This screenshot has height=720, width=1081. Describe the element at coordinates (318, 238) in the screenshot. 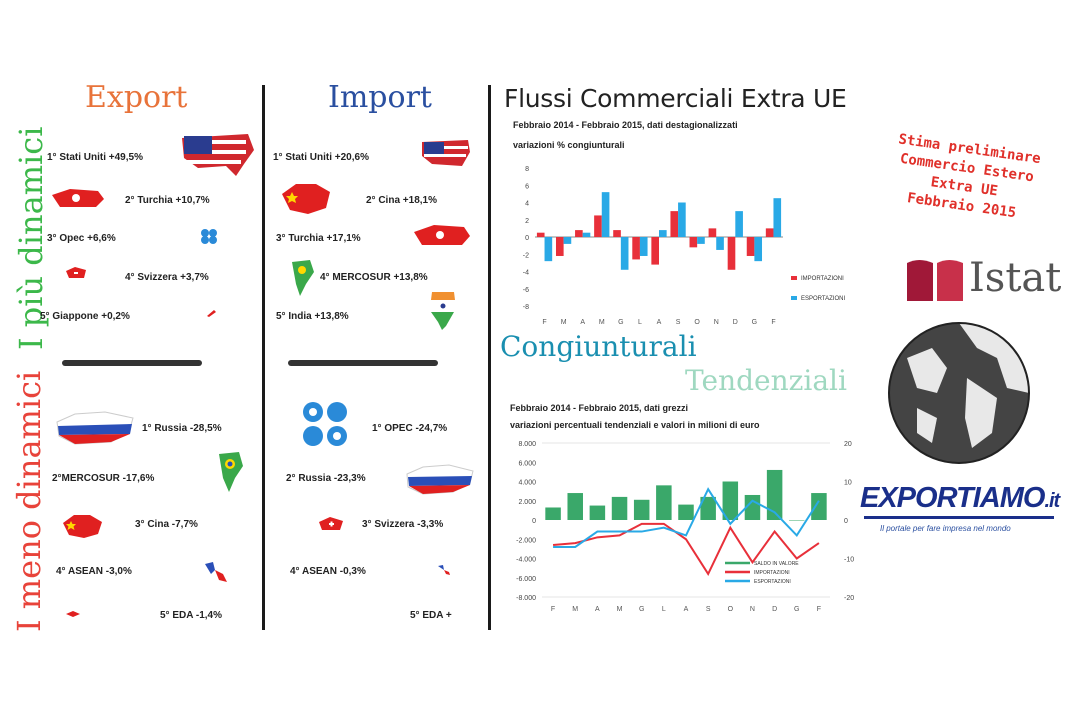

I see `import-top-3: 3° Turchia +17,1%` at that location.